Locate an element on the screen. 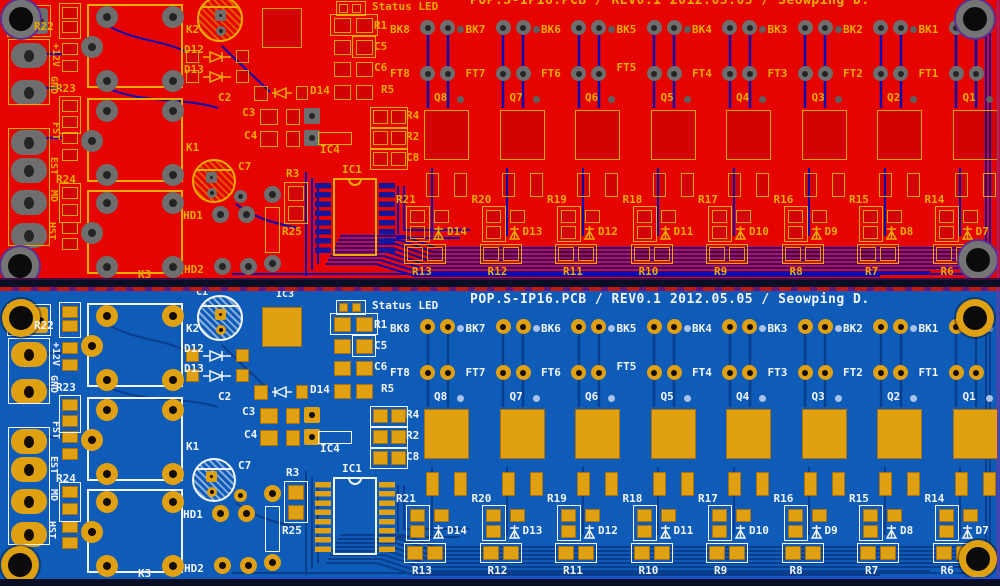 The width and height of the screenshot is (1000, 586). resistor-label-bottom: R7 is located at coordinates (872, 570).